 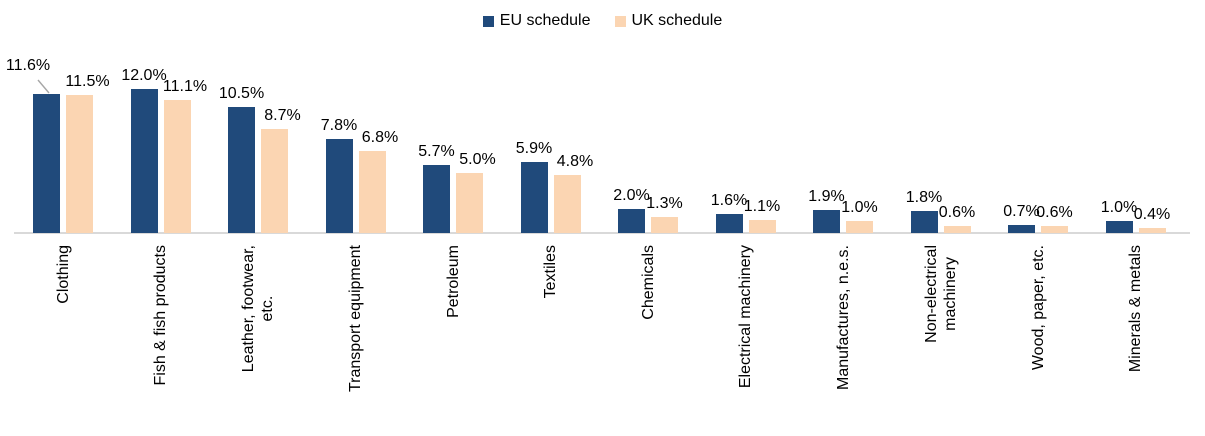 I want to click on category-label-2: Leather, footwear, etc., so click(x=258, y=340).